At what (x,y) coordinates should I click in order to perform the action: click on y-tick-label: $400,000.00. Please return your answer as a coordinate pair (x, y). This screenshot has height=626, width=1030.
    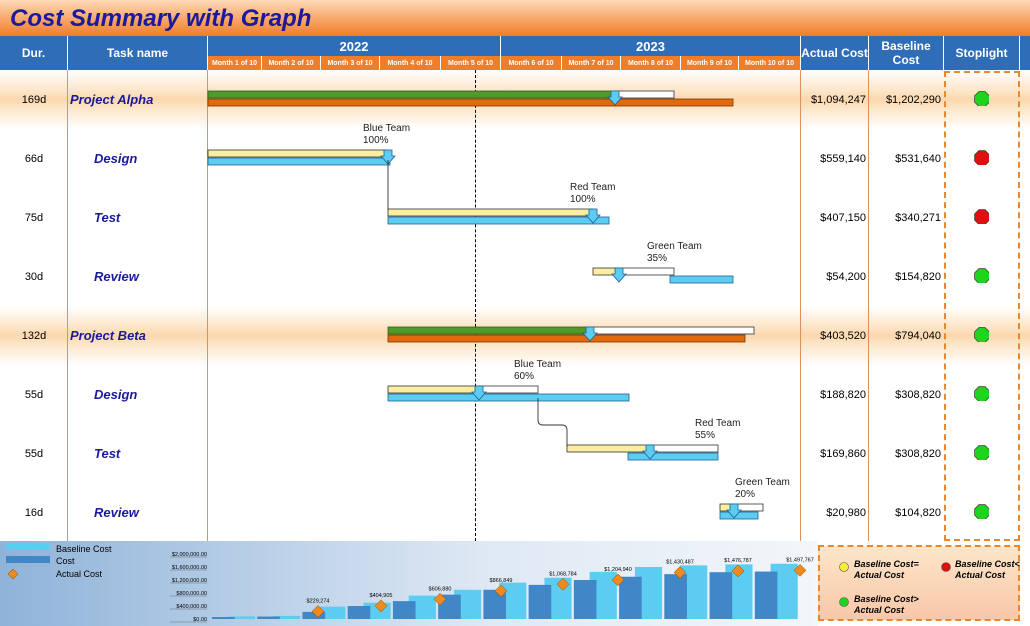
    Looking at the image, I should click on (191, 607).